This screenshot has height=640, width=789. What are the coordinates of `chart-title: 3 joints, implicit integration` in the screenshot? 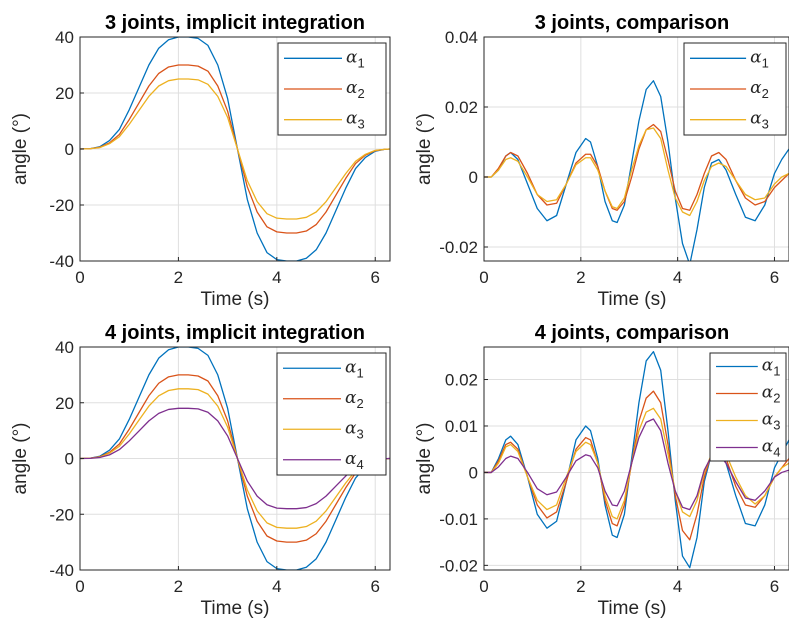 It's located at (235, 23).